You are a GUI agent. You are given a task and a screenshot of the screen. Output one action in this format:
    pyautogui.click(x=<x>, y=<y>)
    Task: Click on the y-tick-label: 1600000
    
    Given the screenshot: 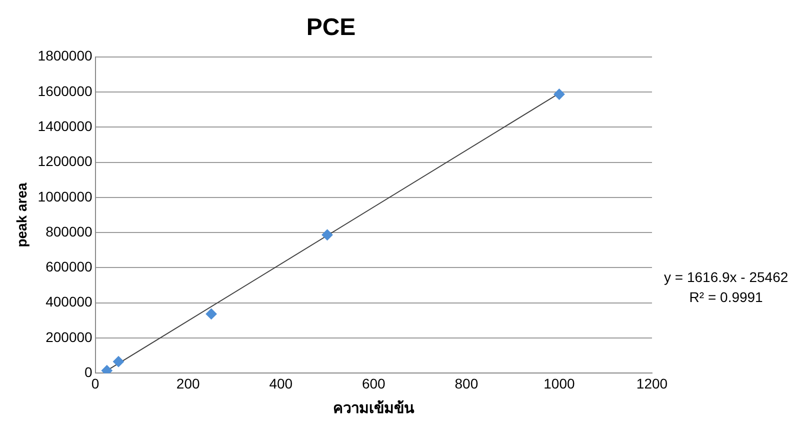 What is the action you would take?
    pyautogui.click(x=65, y=90)
    